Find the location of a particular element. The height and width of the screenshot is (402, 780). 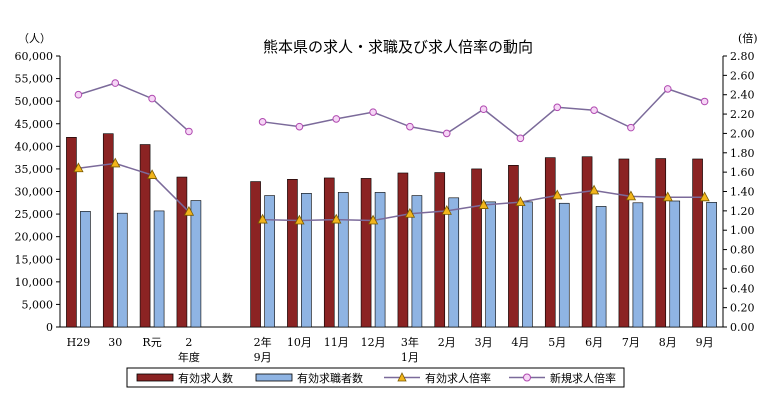

legend-label-job-seekers: 有効求職者数 is located at coordinates (330, 378).